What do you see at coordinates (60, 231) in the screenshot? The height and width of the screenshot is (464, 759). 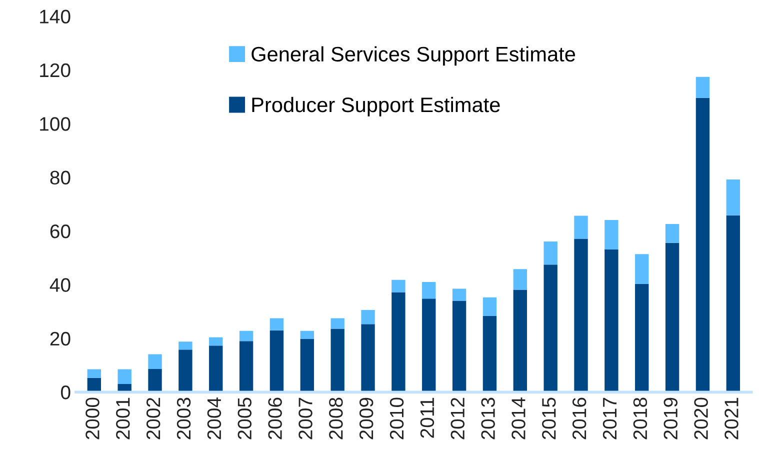 I see `y-tick-label: 60` at bounding box center [60, 231].